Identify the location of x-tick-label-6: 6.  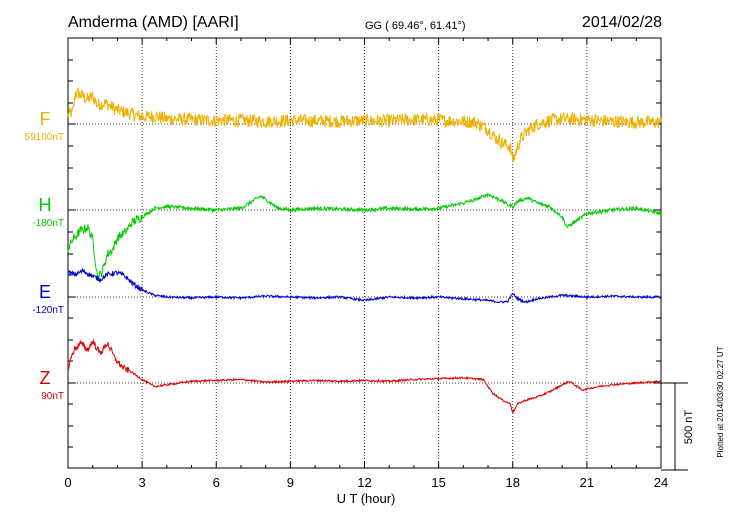
(216, 482).